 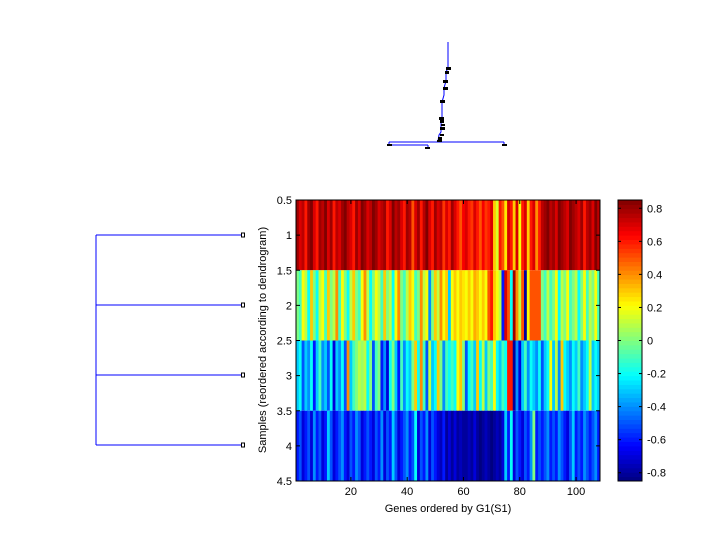 What do you see at coordinates (656, 408) in the screenshot?
I see `colorbar-tick-label: -0.4` at bounding box center [656, 408].